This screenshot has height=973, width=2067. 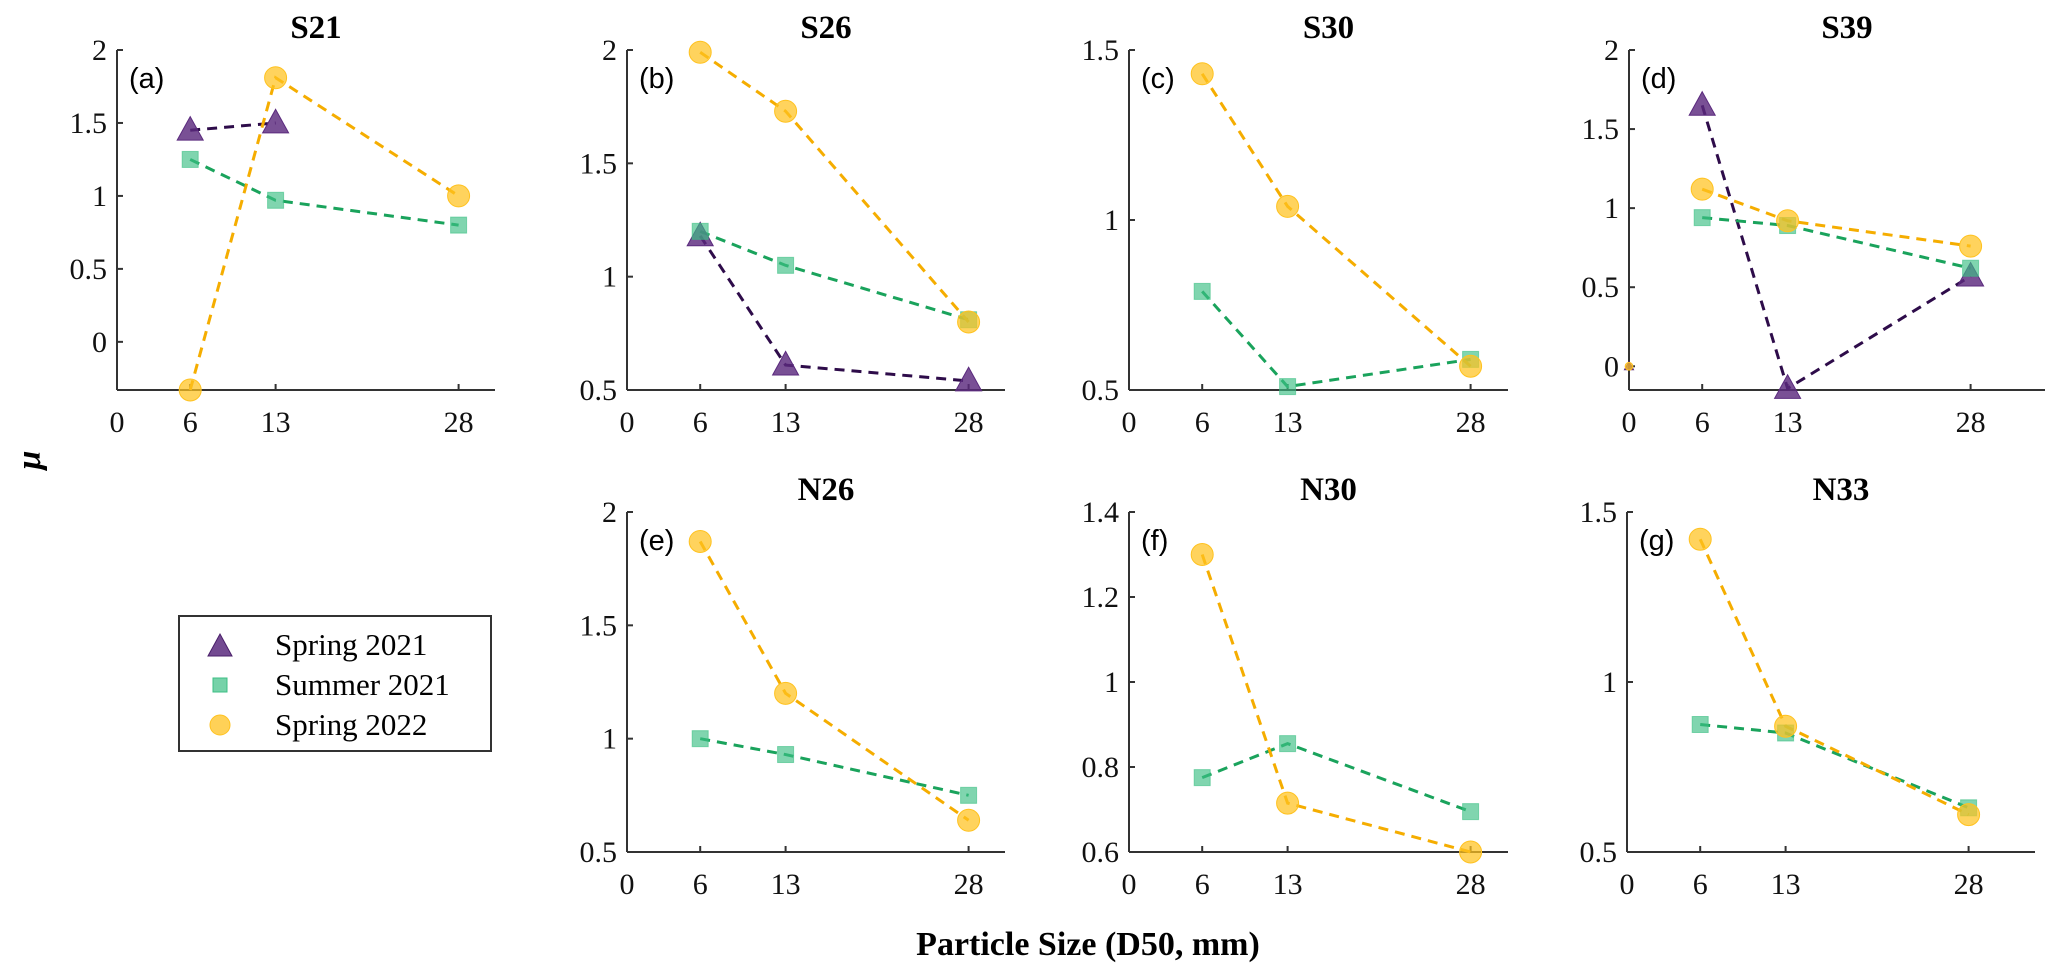 I want to click on y-tick-label: 1.4, so click(x=1101, y=512).